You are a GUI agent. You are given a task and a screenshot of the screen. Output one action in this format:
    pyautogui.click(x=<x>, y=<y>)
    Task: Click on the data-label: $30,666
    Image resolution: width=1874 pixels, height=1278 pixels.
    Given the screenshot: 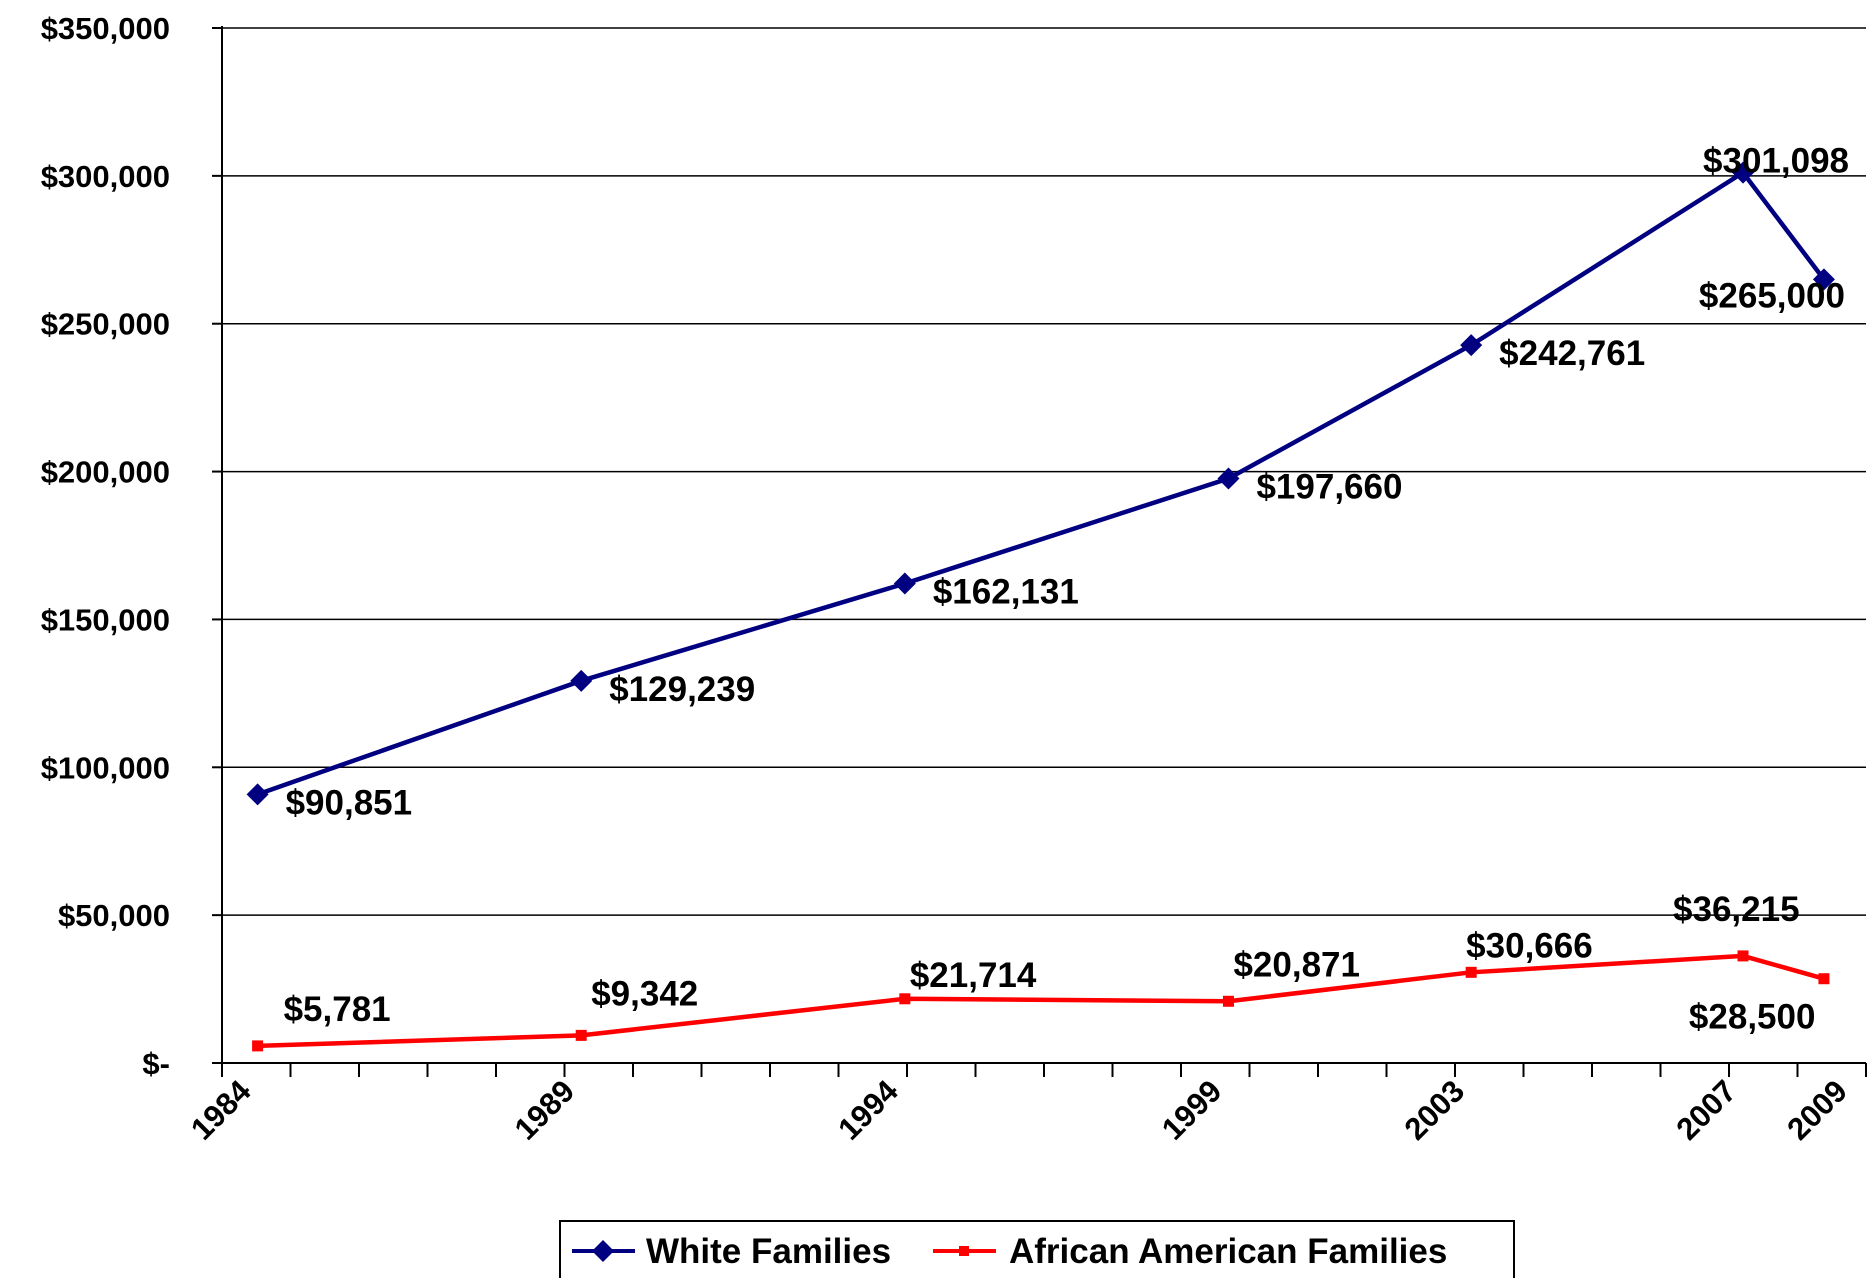 What is the action you would take?
    pyautogui.click(x=1529, y=945)
    